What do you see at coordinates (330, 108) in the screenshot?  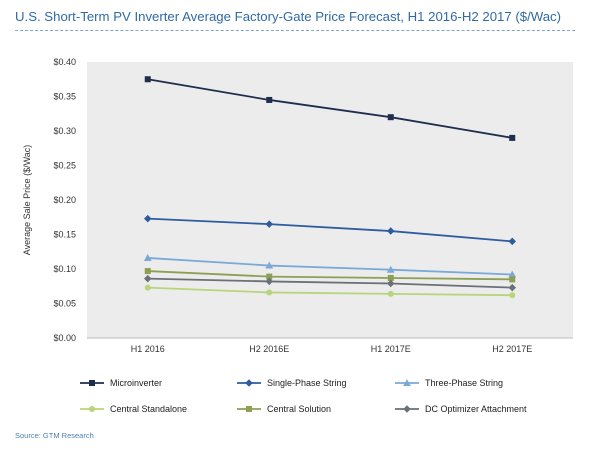 I see `series-line-microinverter` at bounding box center [330, 108].